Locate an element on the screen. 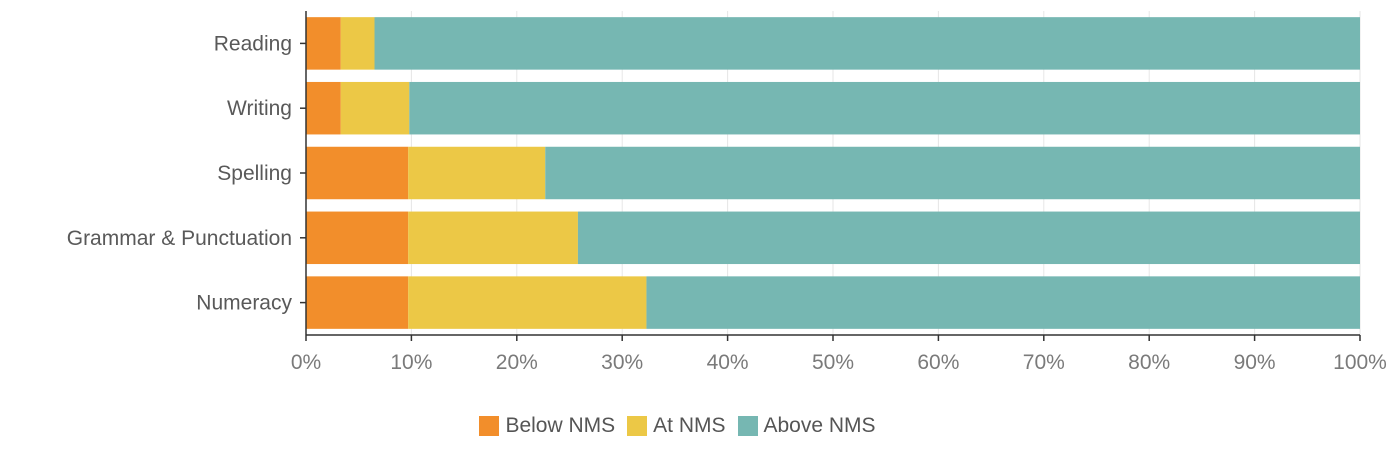  legend-label-above: Above NMS is located at coordinates (819, 425).